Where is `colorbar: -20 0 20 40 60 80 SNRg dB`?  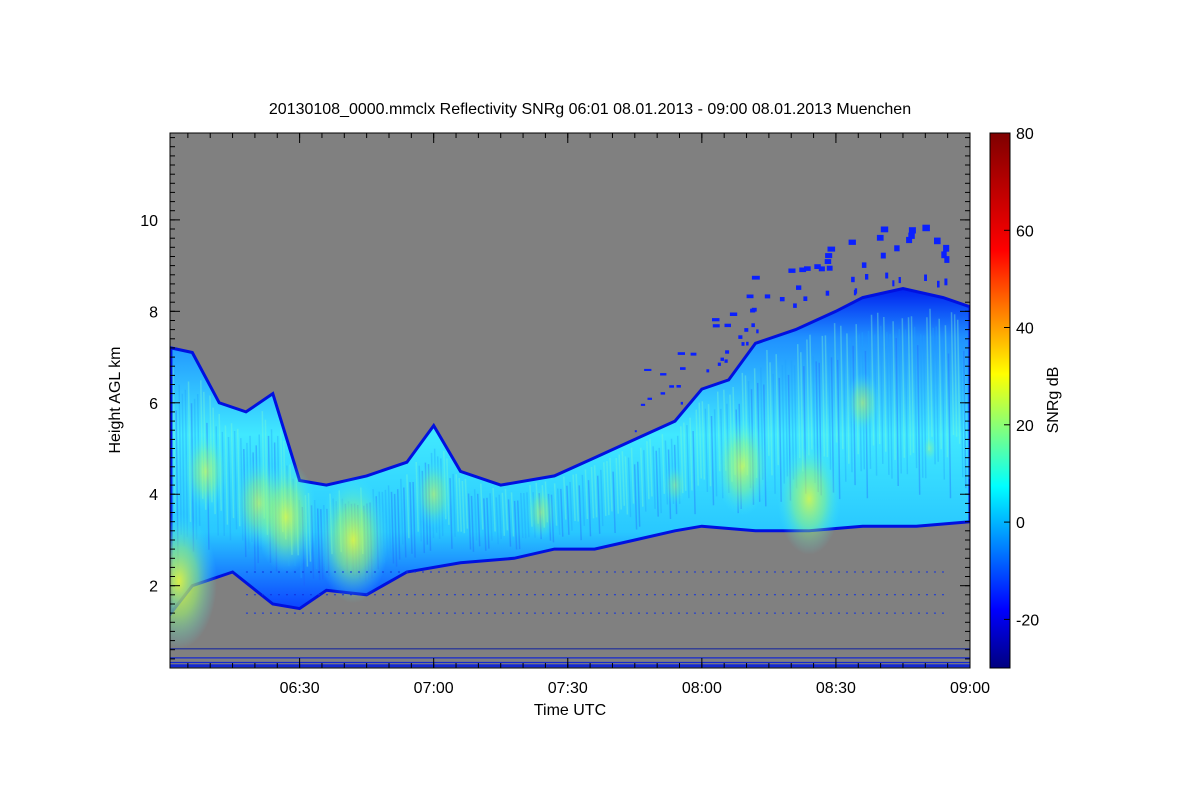 colorbar: -20 0 20 40 60 80 SNRg dB is located at coordinates (1025, 397).